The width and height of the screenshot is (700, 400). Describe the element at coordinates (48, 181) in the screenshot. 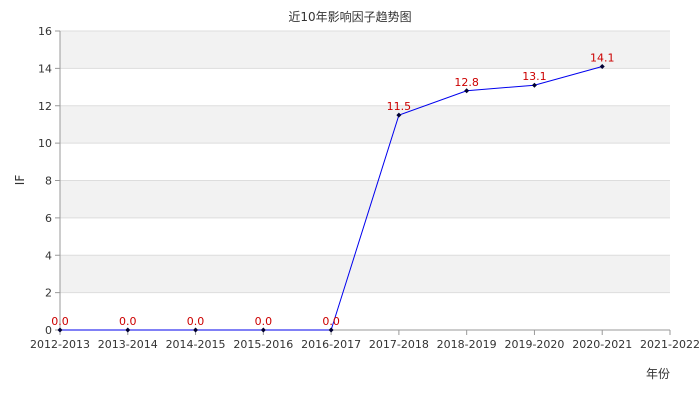

I see `y-tick-label: 8` at that location.